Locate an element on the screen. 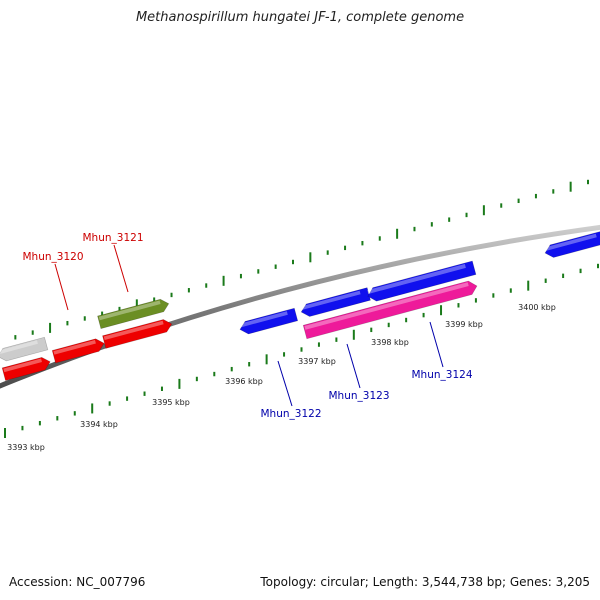  scale-label: 3394 kbp is located at coordinates (99, 424).